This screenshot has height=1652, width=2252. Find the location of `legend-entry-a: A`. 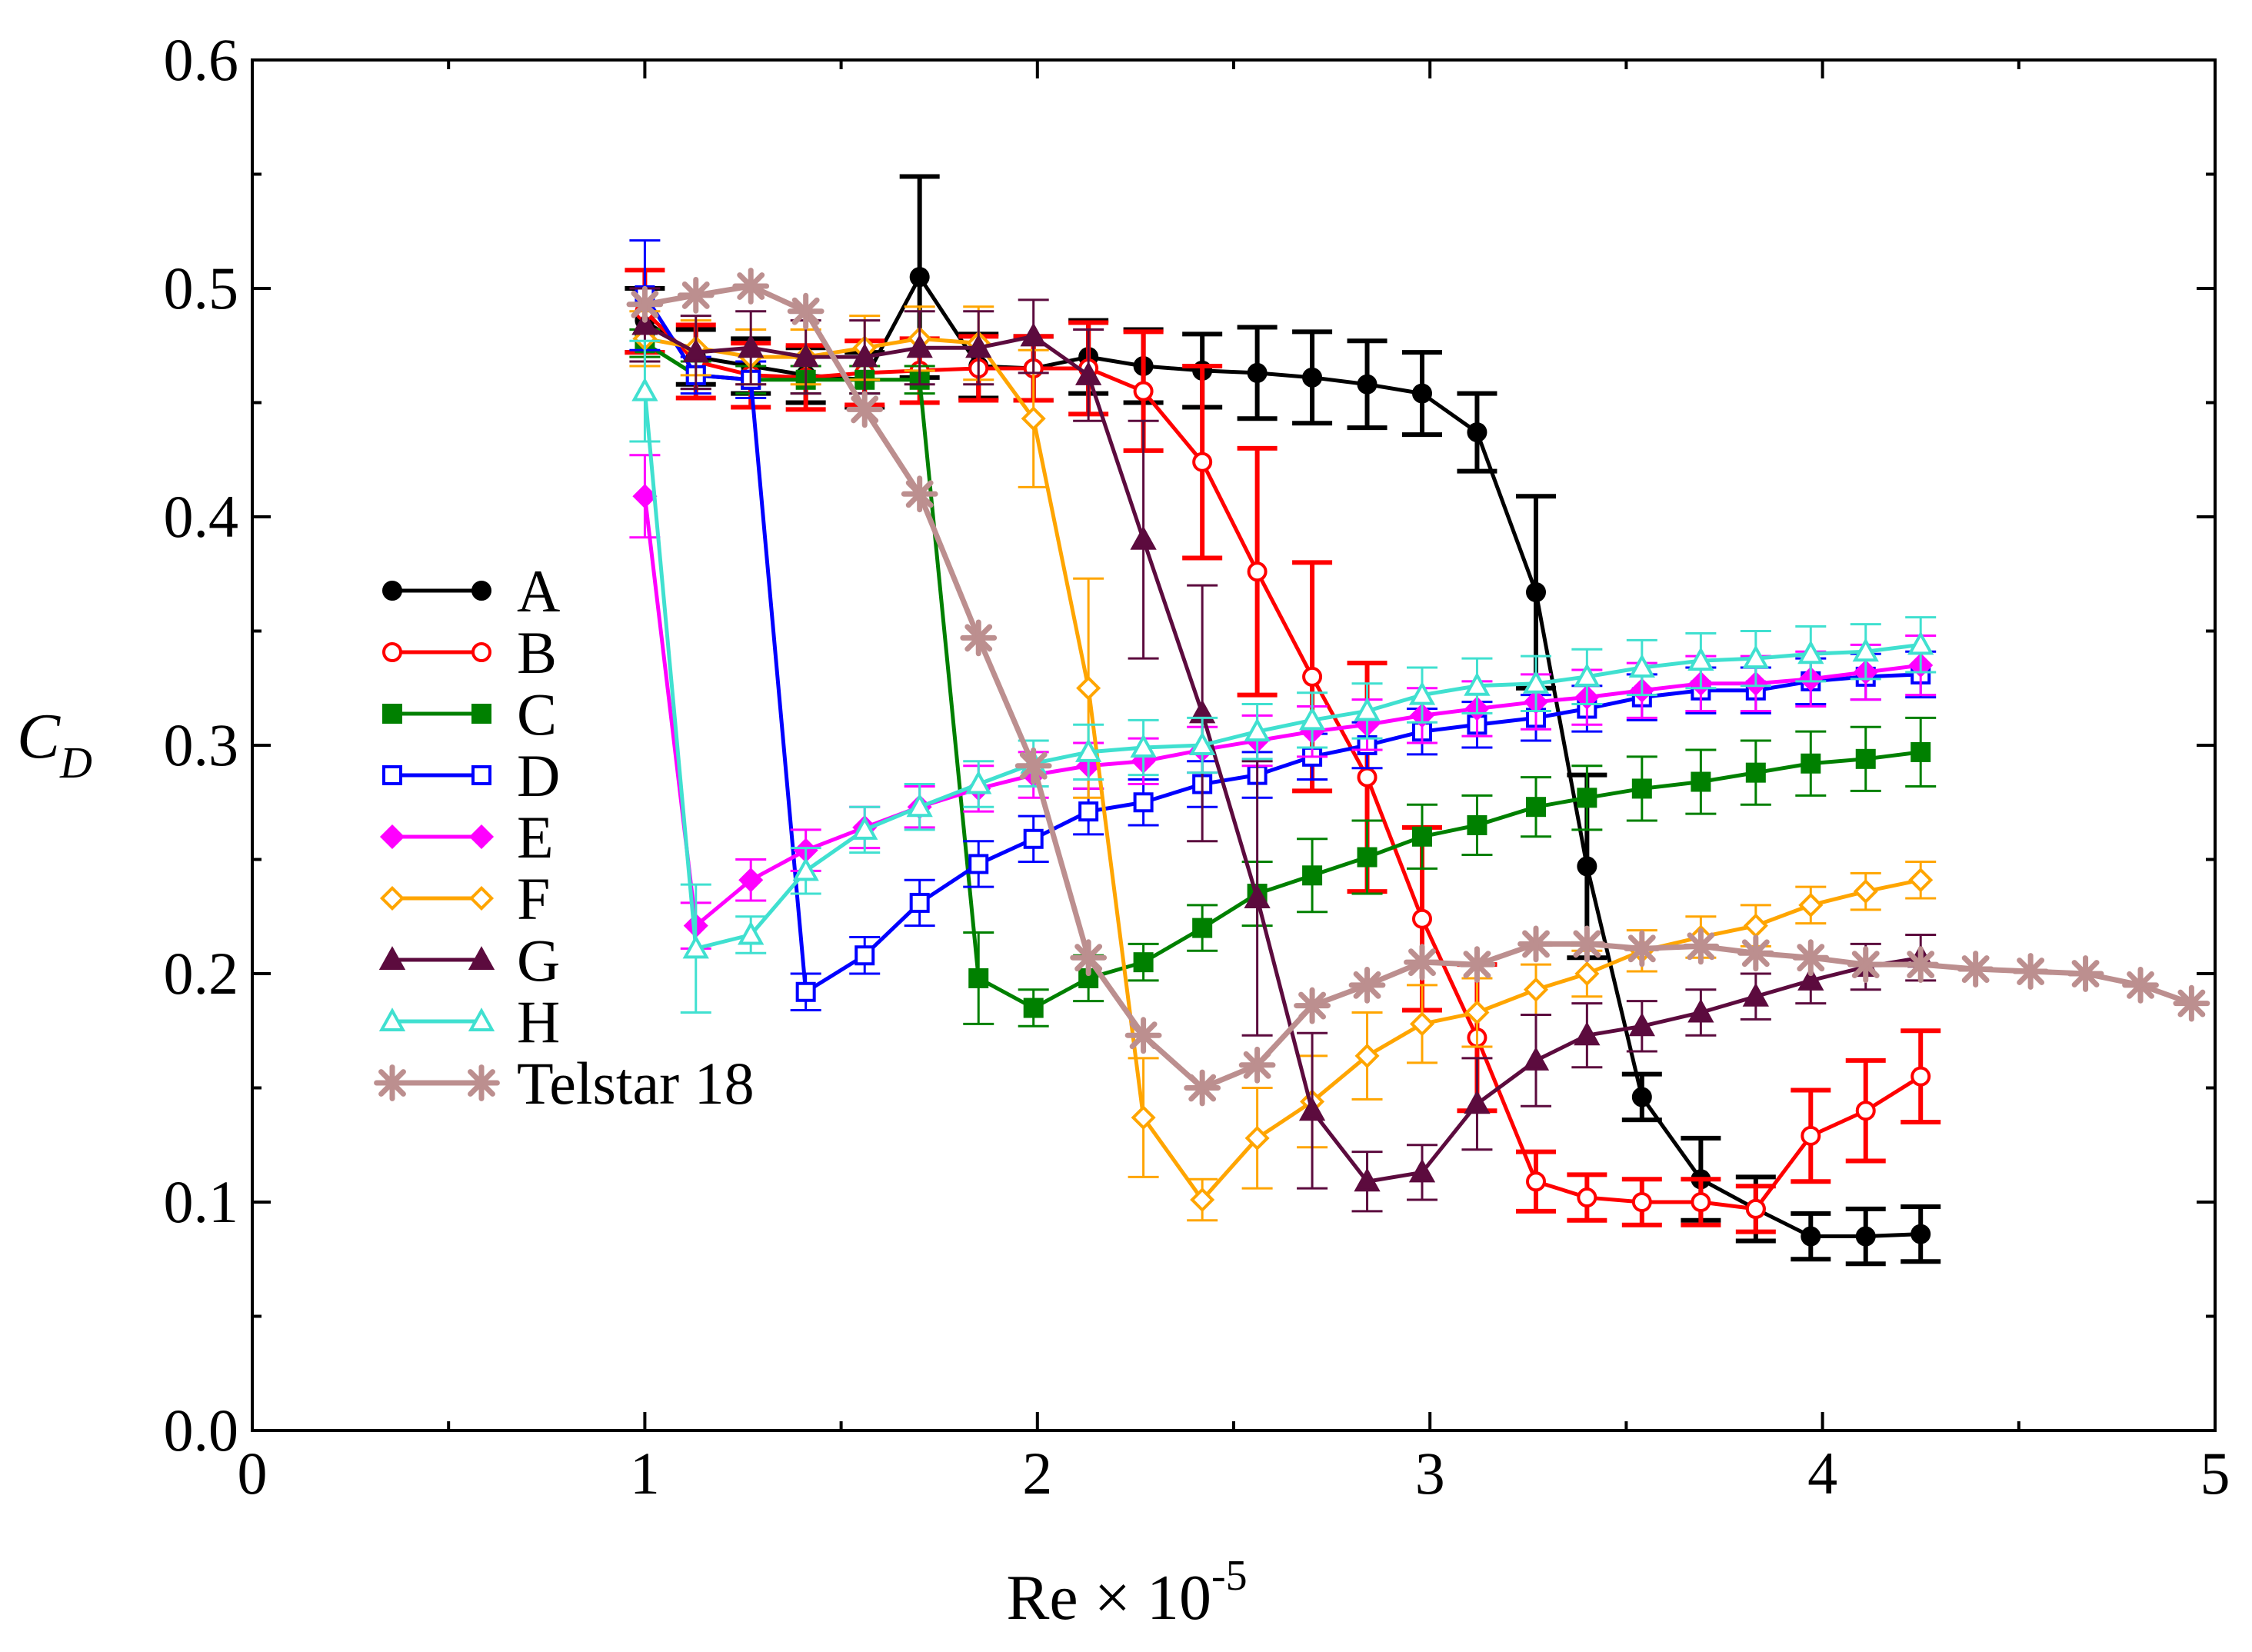

legend-entry-a: A is located at coordinates (471, 591).